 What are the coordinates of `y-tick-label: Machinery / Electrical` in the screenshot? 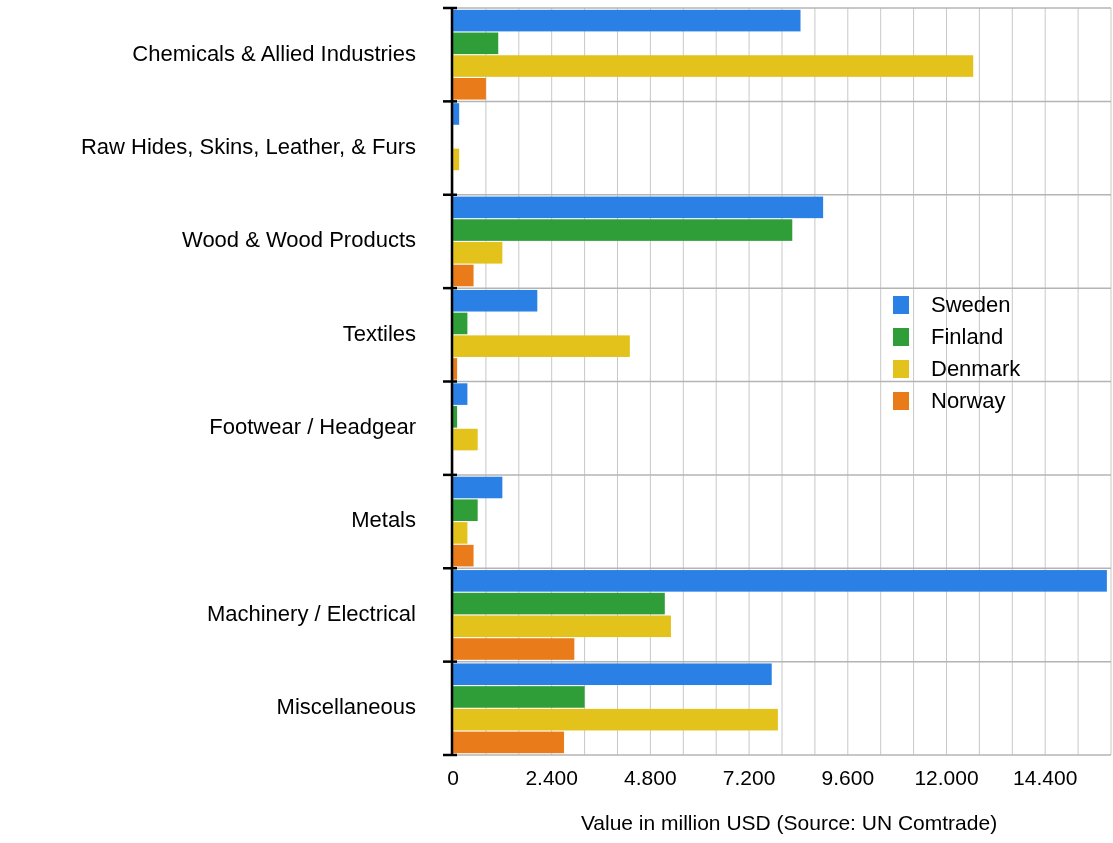 It's located at (311, 613).